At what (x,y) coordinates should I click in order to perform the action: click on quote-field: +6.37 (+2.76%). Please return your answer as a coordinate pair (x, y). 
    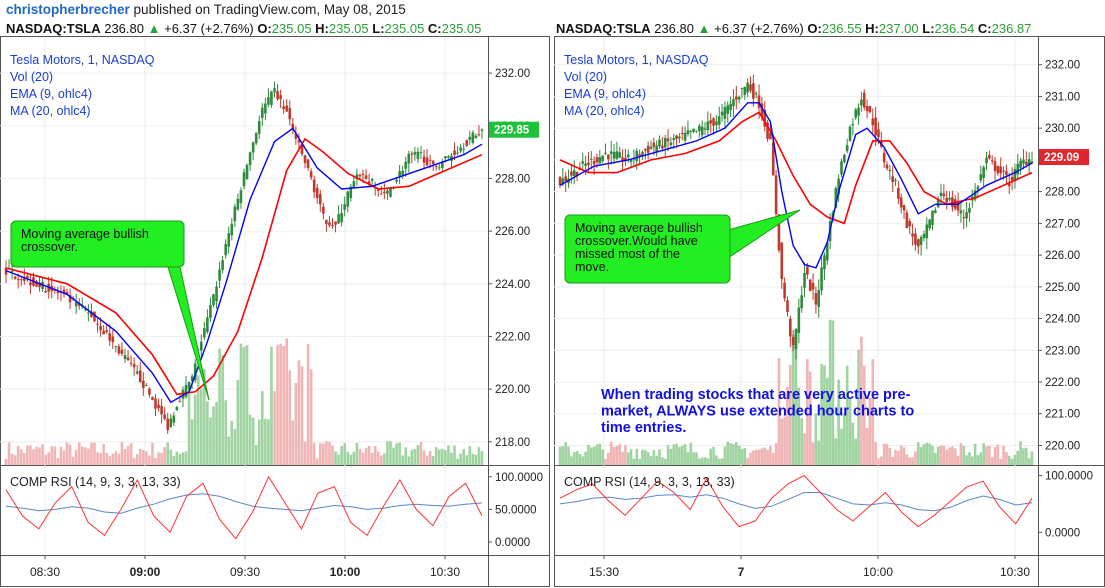
    Looking at the image, I should click on (758, 28).